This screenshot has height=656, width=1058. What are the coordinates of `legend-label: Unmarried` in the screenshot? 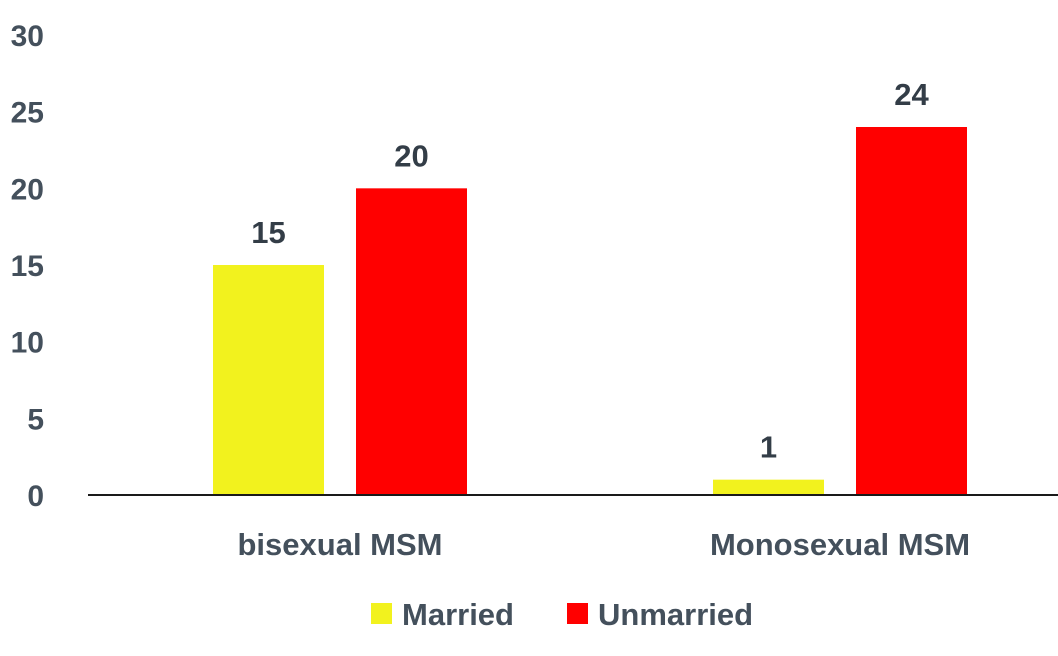 It's located at (675, 614).